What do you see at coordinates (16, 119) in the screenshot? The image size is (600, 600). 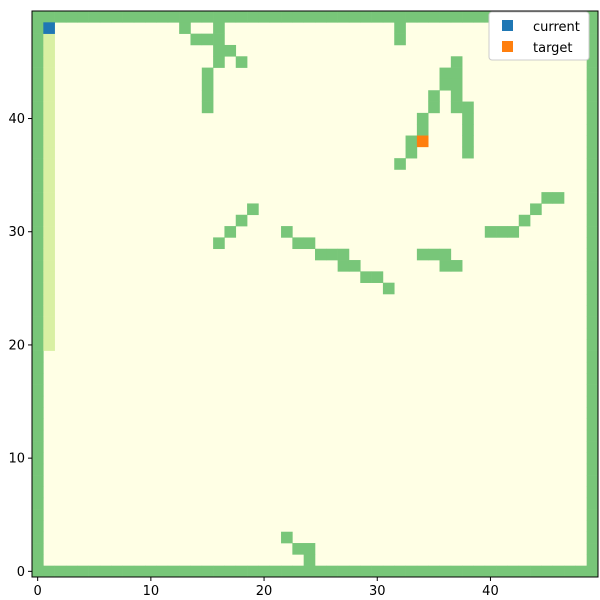 I see `y-tick-label: 40` at bounding box center [16, 119].